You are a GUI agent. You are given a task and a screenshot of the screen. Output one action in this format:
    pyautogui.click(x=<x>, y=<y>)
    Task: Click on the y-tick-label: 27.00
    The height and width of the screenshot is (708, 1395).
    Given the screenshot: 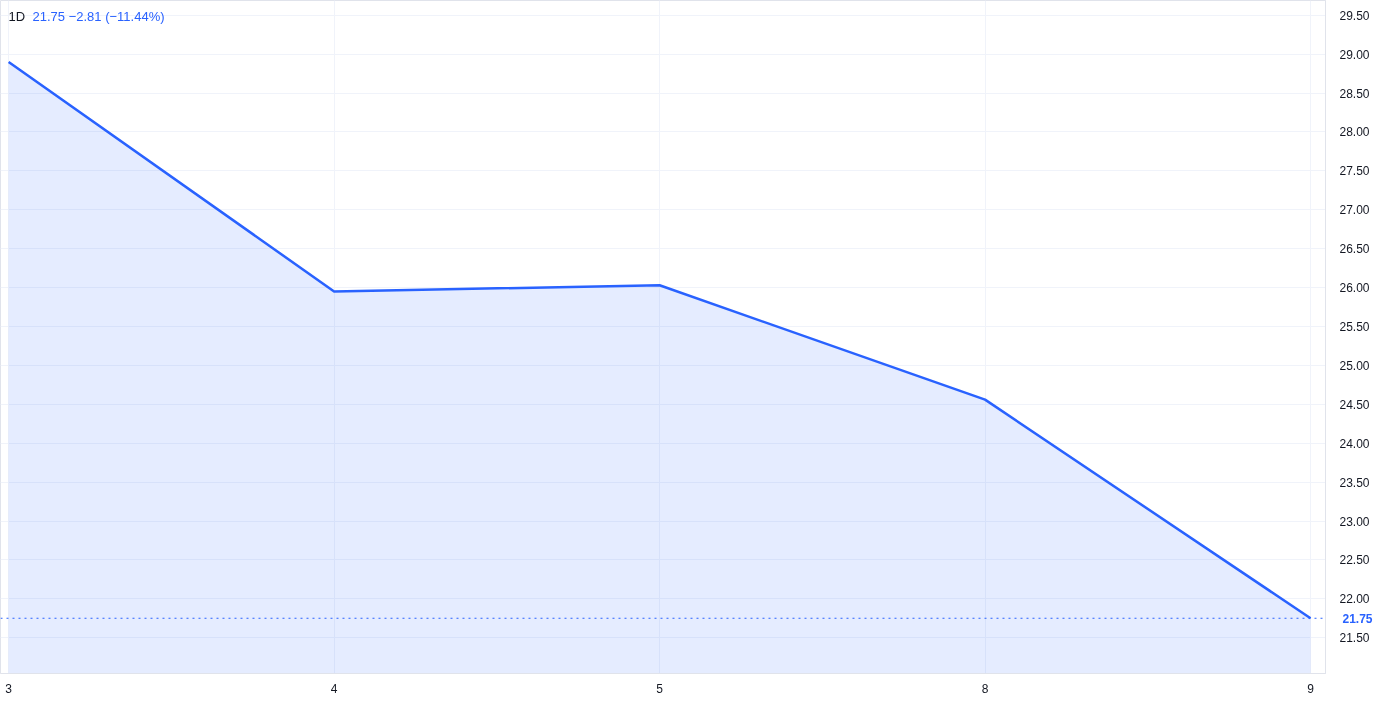 What is the action you would take?
    pyautogui.click(x=1354, y=210)
    